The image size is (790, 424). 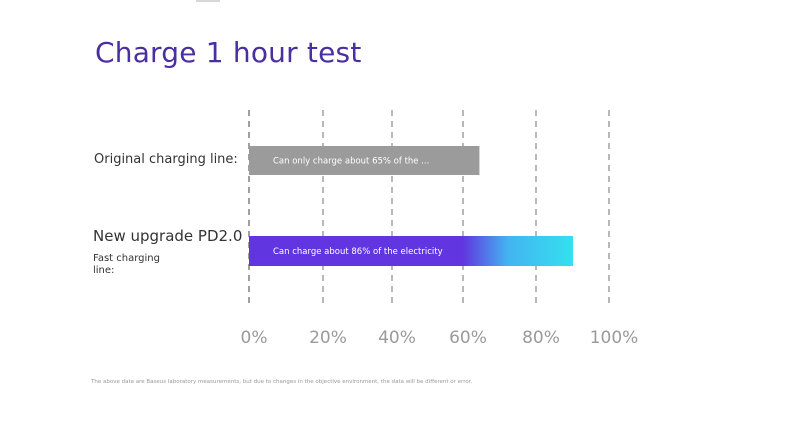 What do you see at coordinates (166, 159) in the screenshot?
I see `original-line-label: Original charging line:` at bounding box center [166, 159].